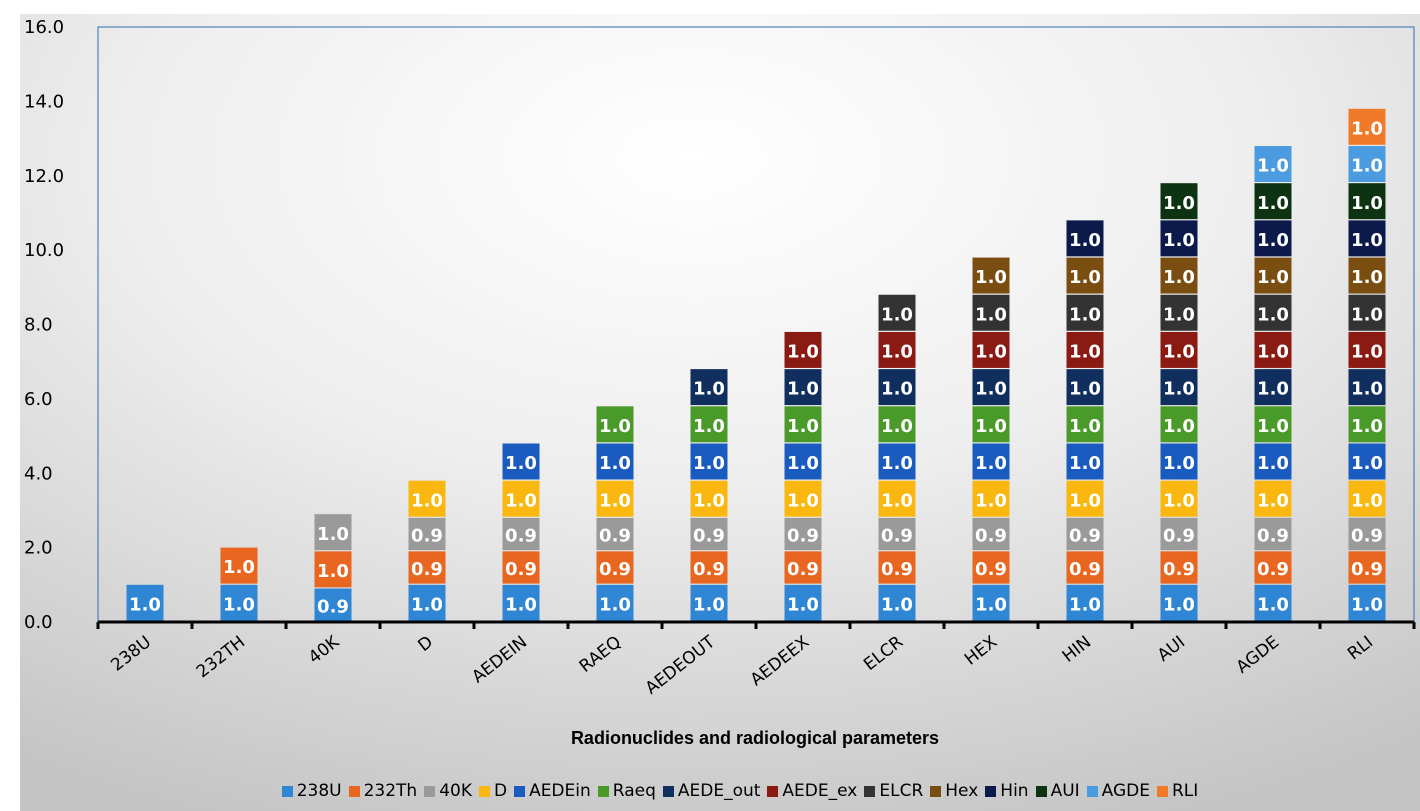  I want to click on legend-item: AEDEin, so click(552, 791).